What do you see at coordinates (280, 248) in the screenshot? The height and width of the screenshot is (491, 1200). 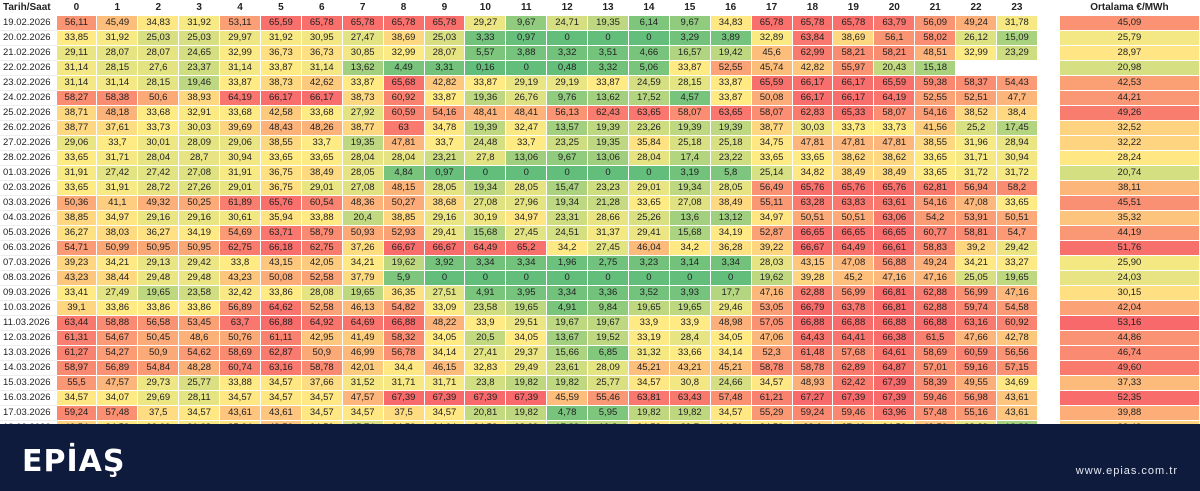 I see `price-cell: 66,18` at bounding box center [280, 248].